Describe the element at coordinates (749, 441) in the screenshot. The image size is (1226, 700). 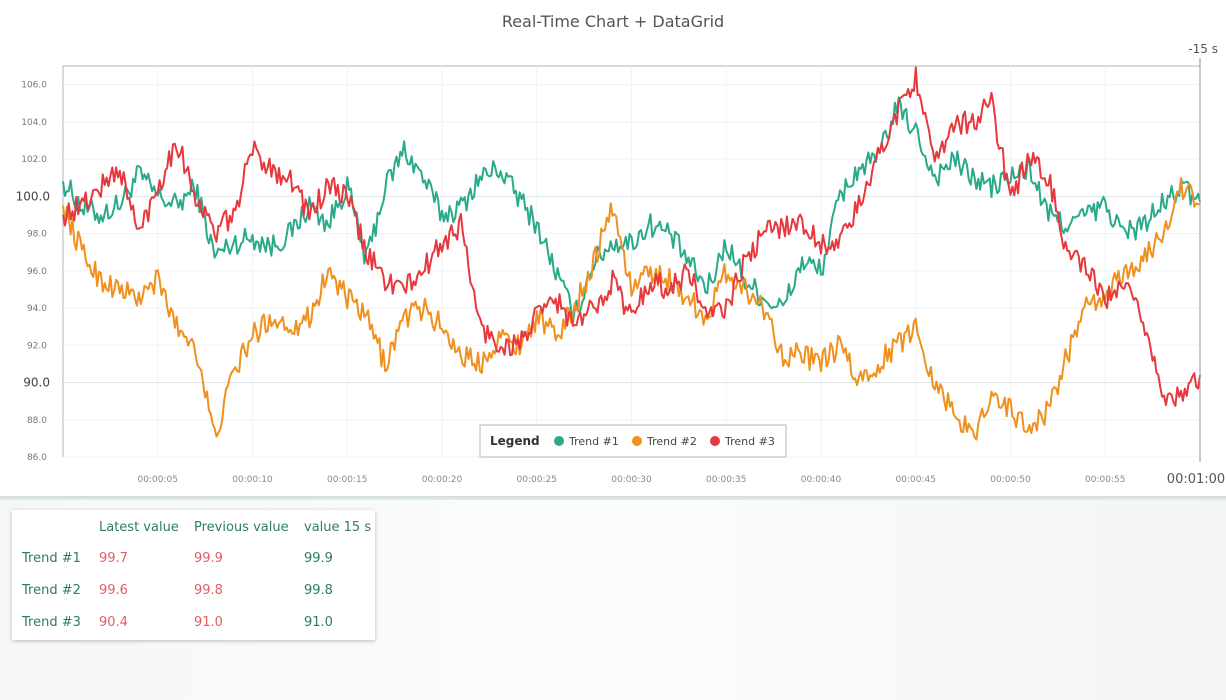
I see `legend-item-trend-3: Trend #3` at that location.